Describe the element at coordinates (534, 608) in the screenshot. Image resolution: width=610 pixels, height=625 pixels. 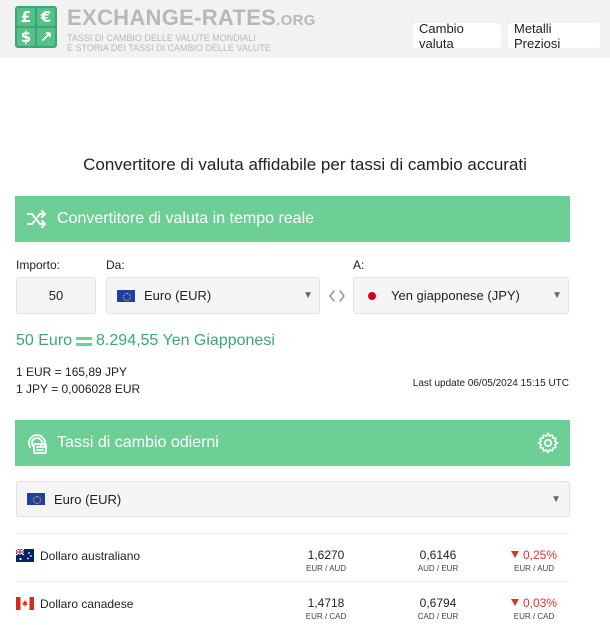
I see `change-cell: 0,03% EUR / CAD` at that location.